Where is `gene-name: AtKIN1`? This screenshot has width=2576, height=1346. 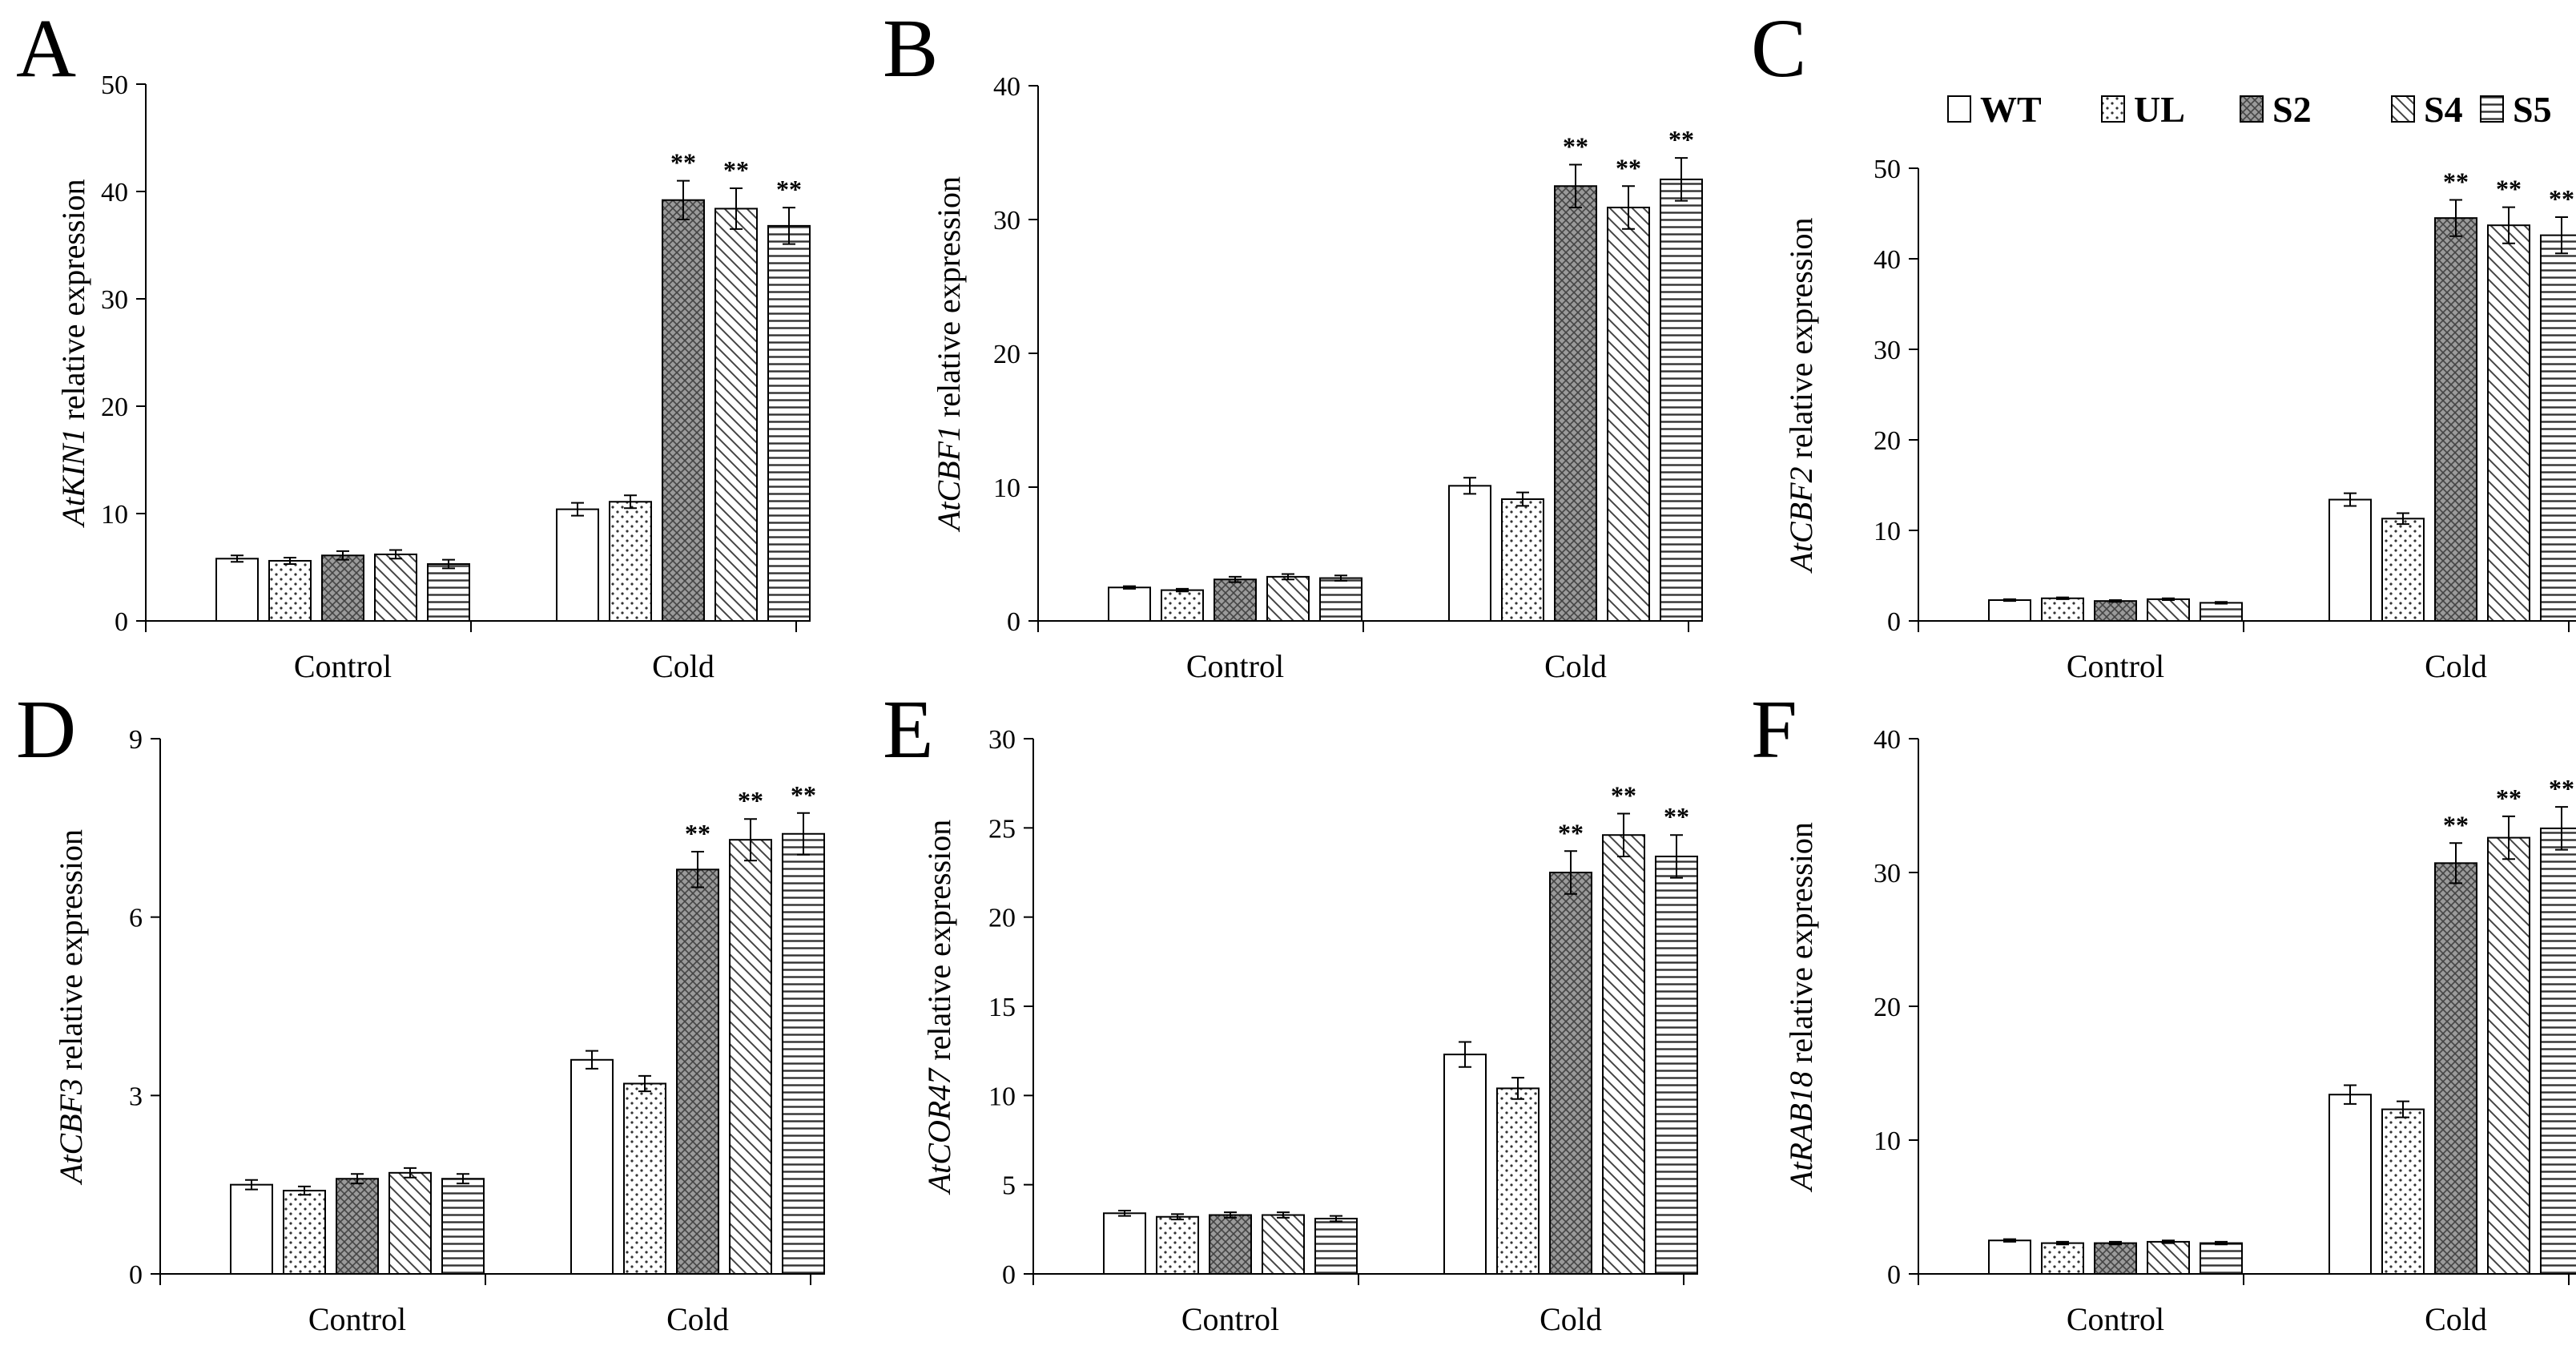 gene-name: AtKIN1 is located at coordinates (73, 478).